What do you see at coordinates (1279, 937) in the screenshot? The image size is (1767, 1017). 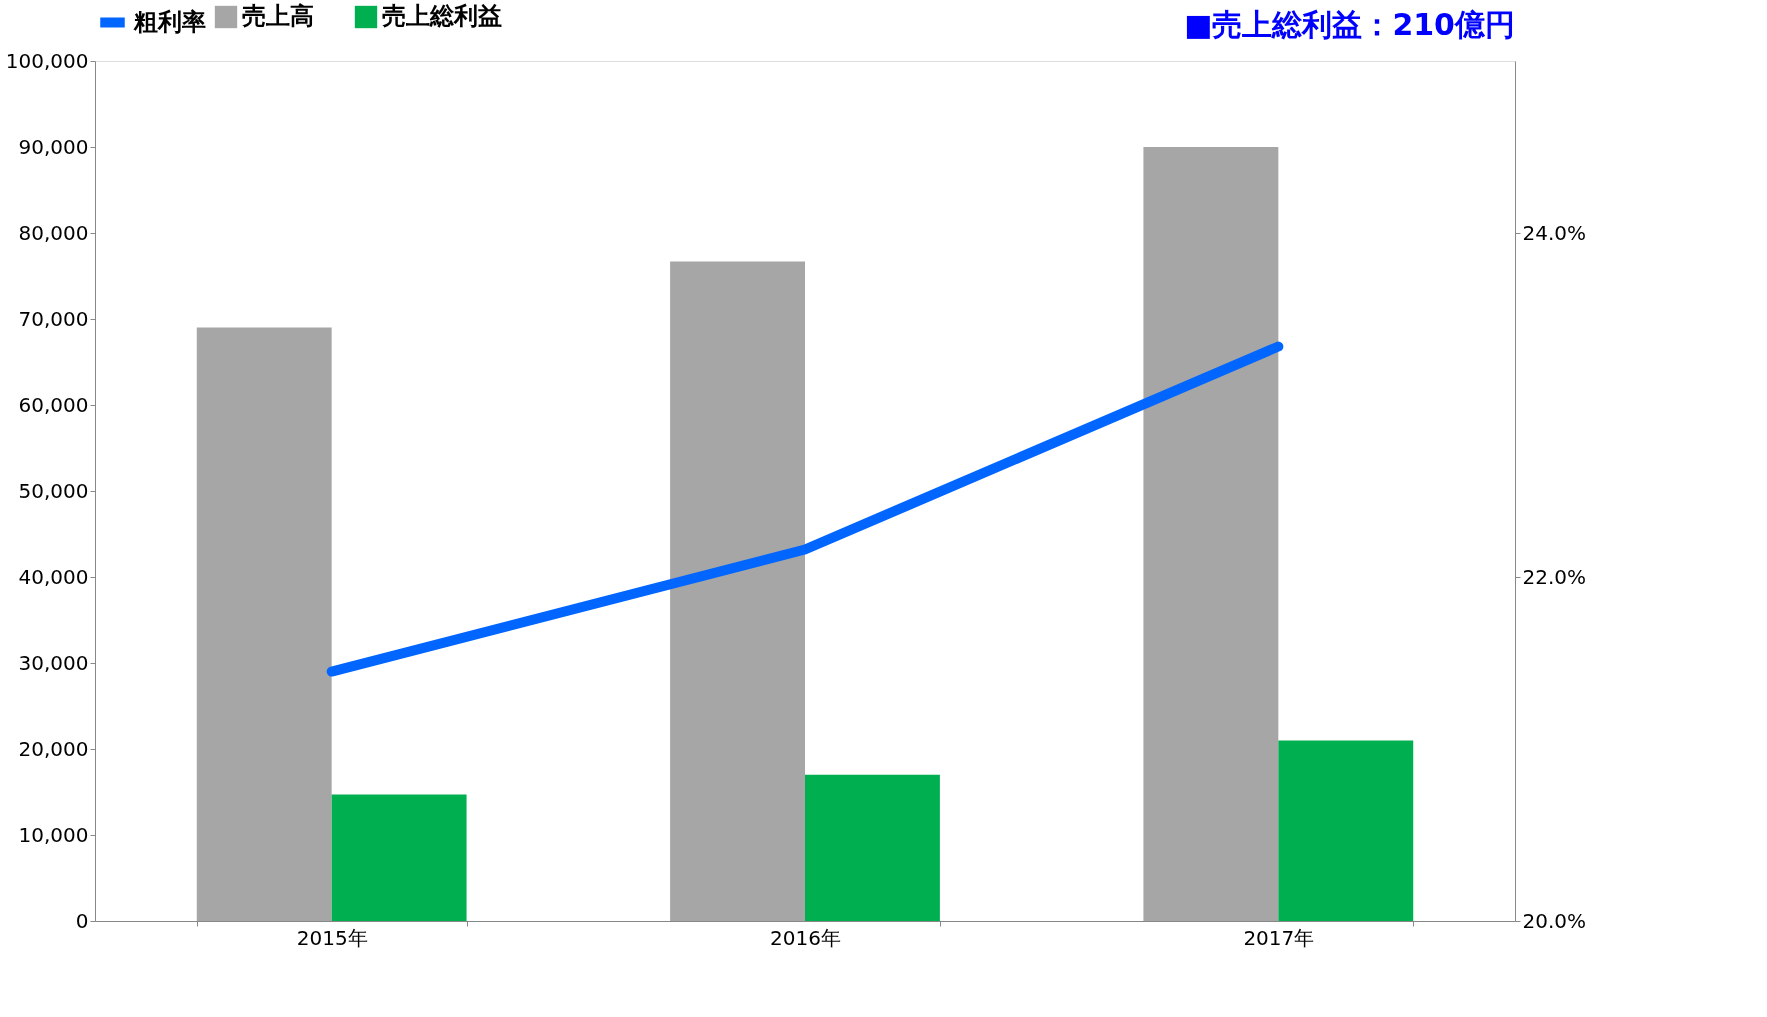 I see `x-tick-label: 2017年` at bounding box center [1279, 937].